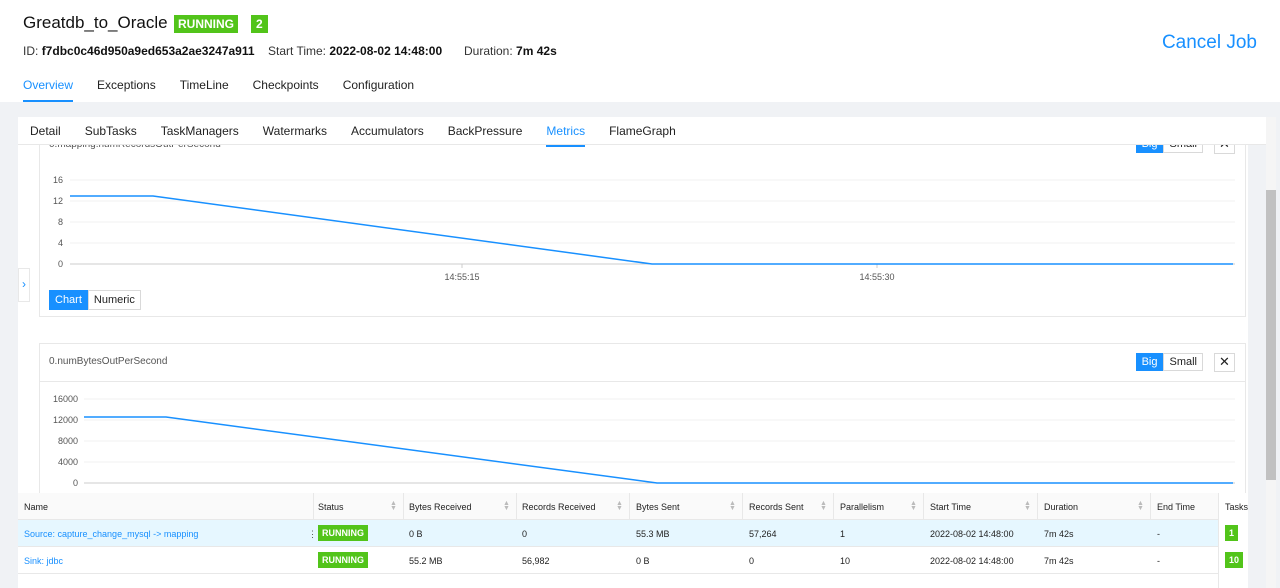  What do you see at coordinates (536, 51) in the screenshot?
I see `duration-value: 7m 42s` at bounding box center [536, 51].